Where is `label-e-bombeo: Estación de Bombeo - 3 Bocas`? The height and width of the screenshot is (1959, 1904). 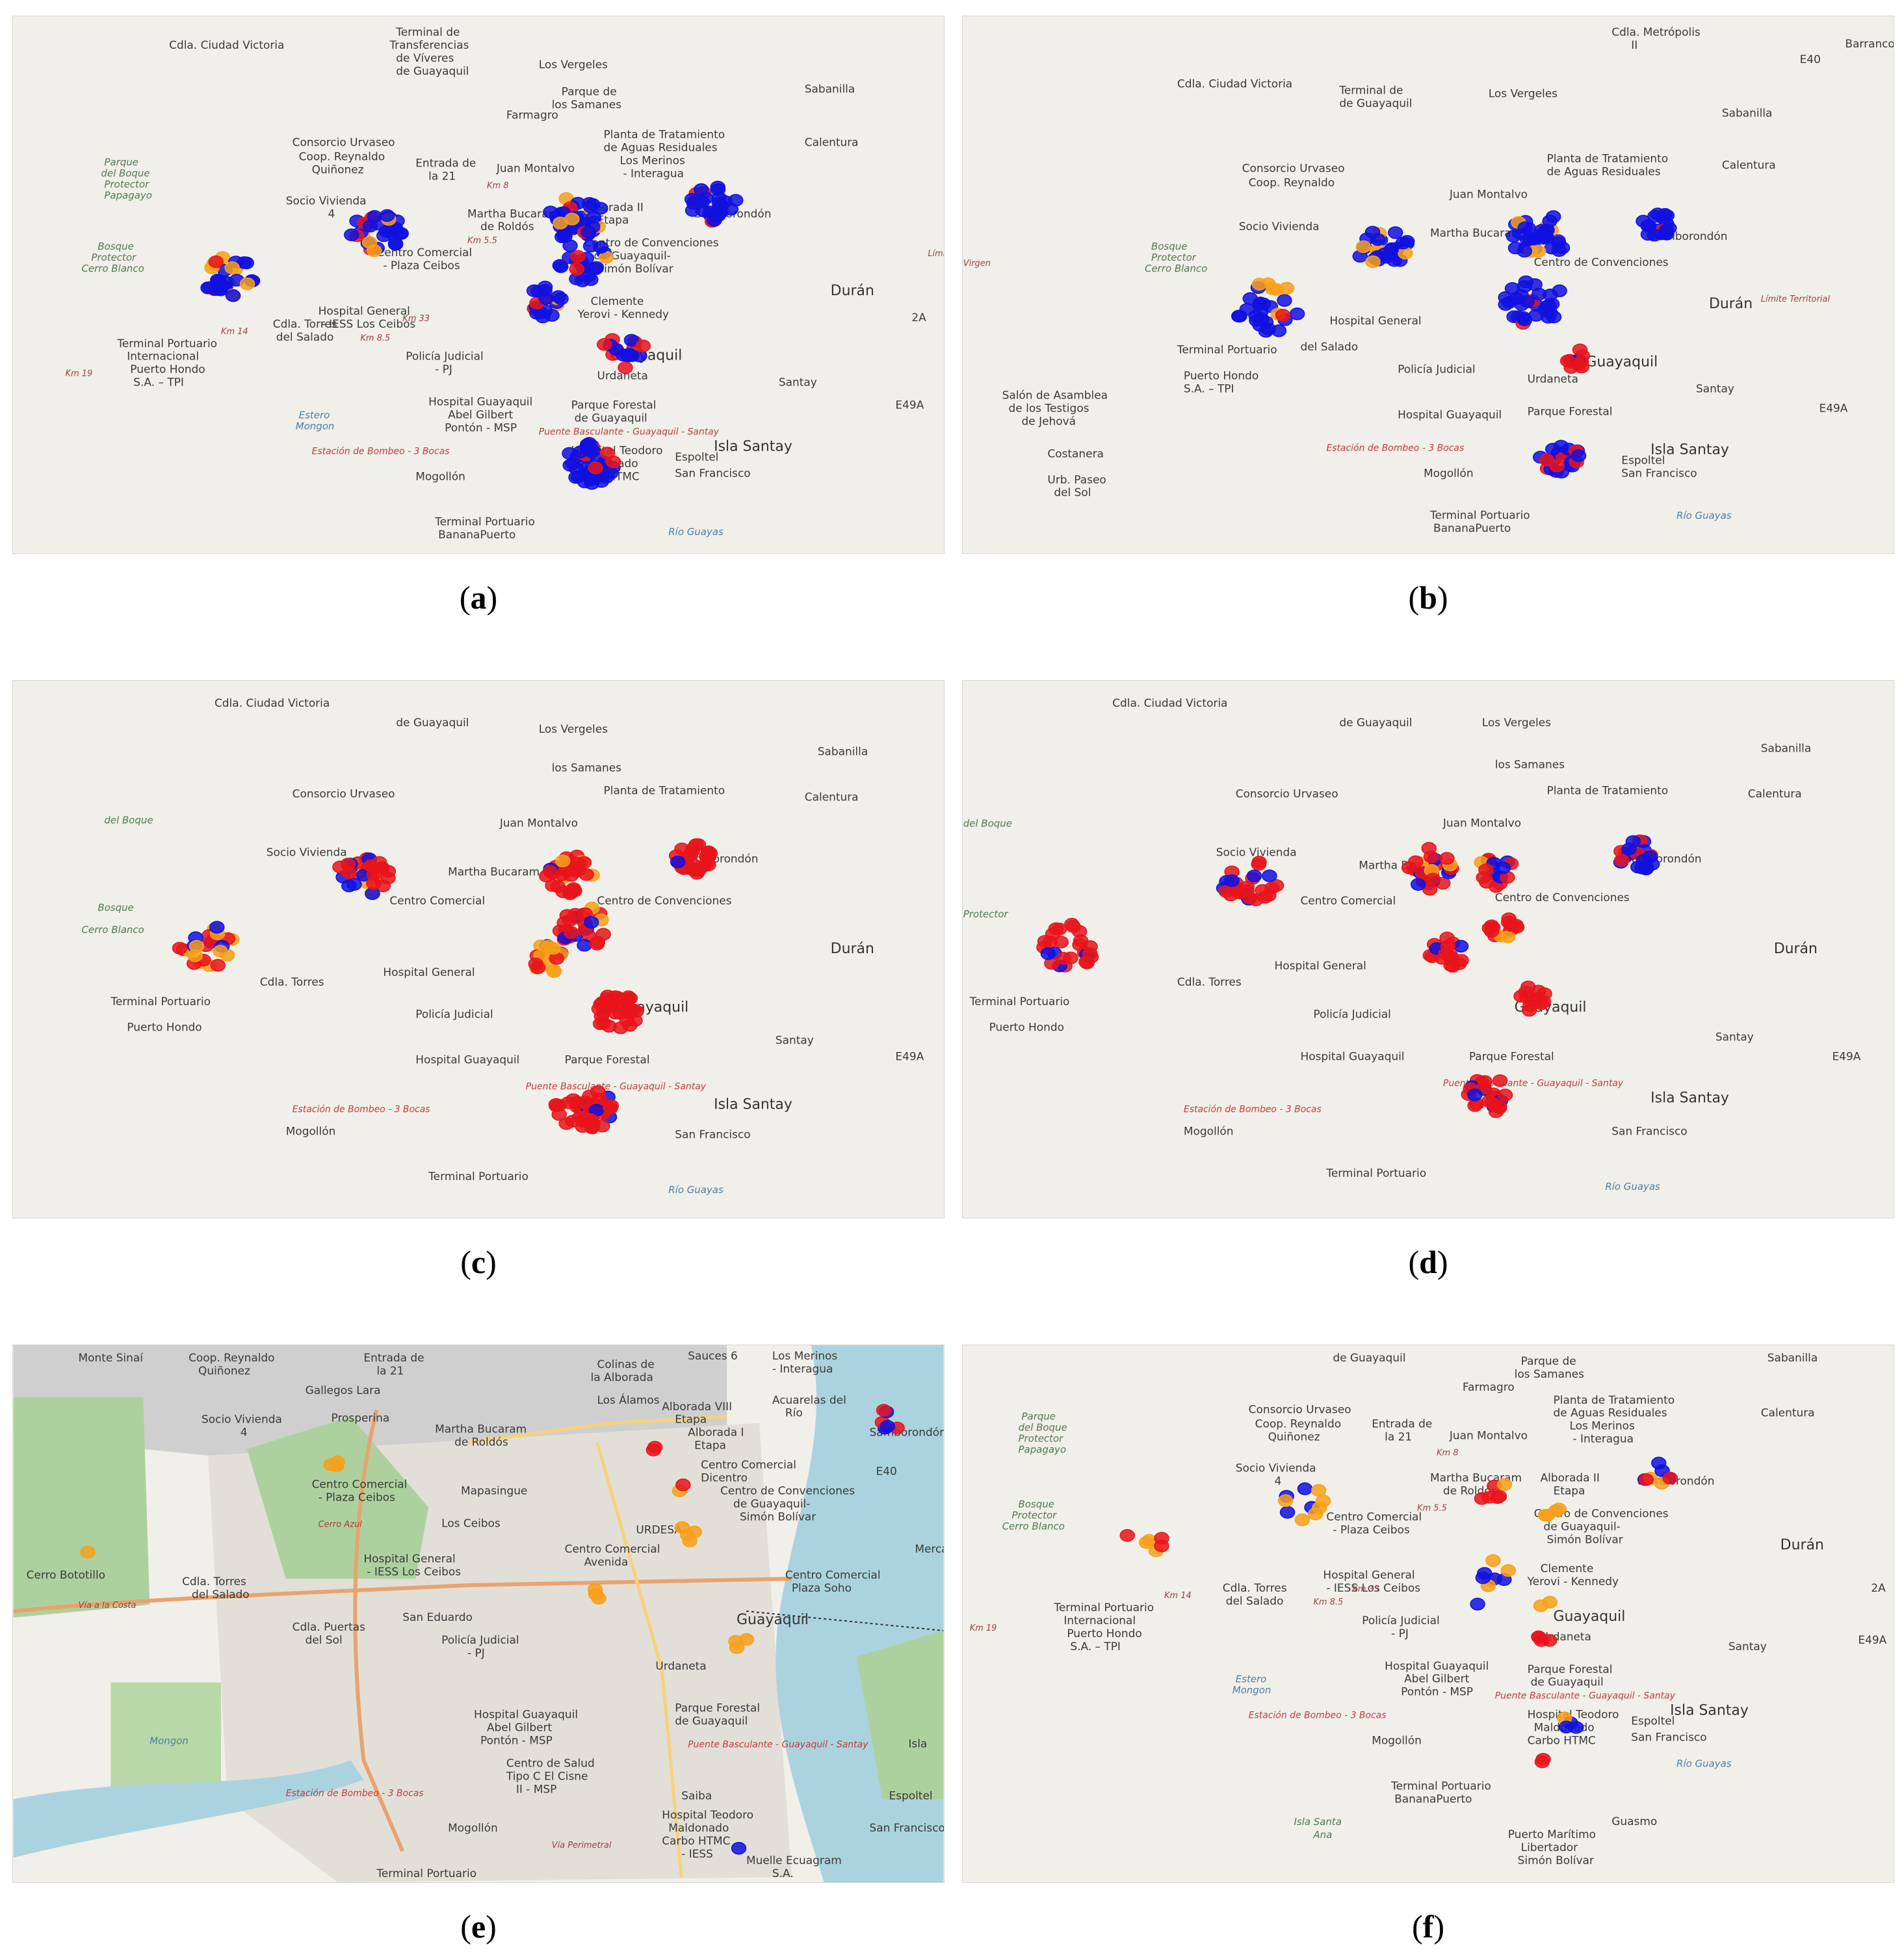
label-e-bombeo: Estación de Bombeo - 3 Bocas is located at coordinates (355, 1793).